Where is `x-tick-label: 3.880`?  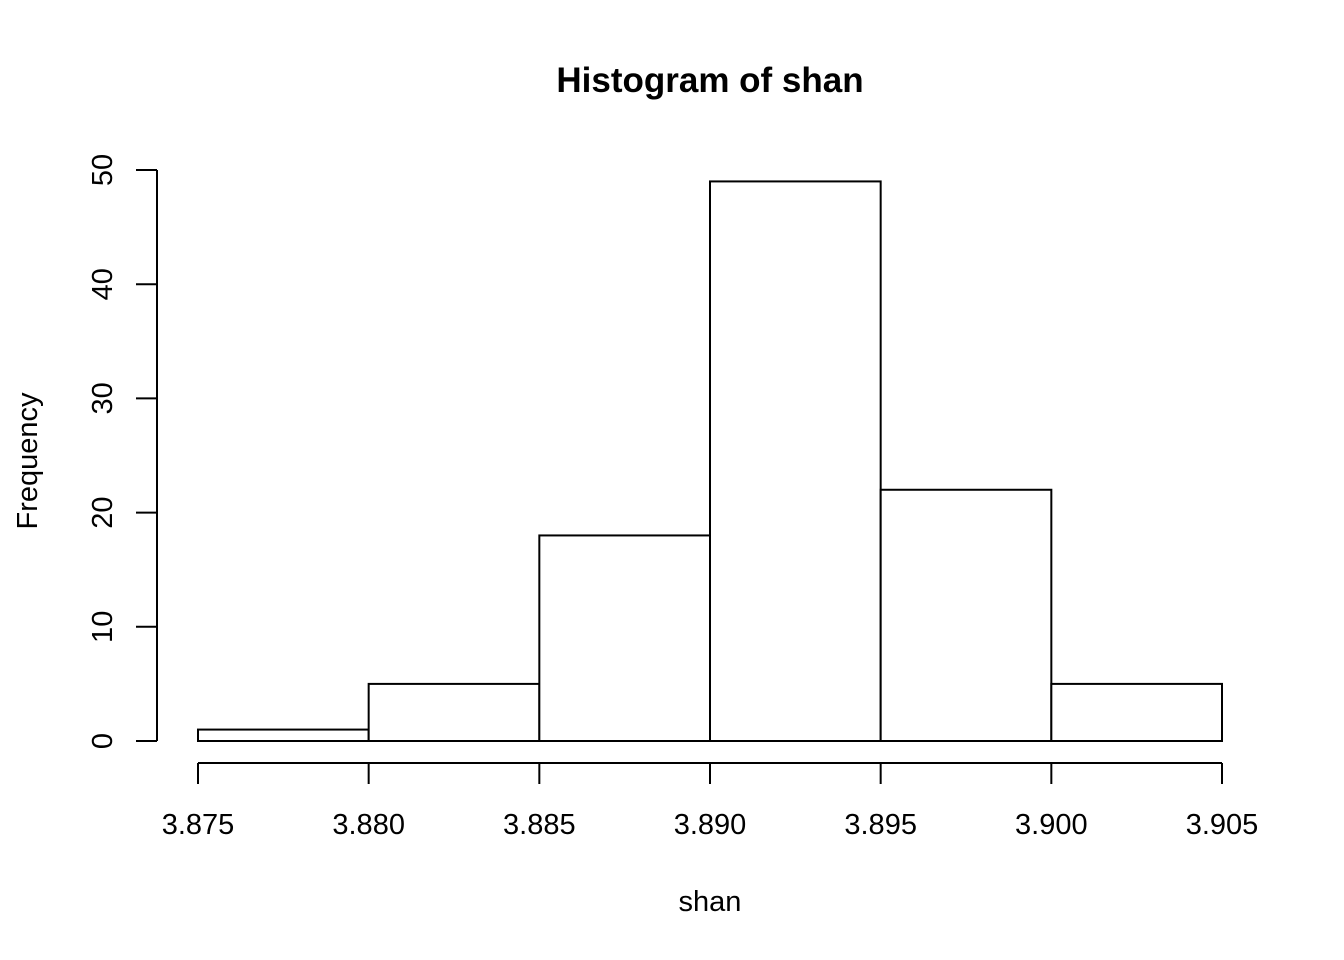 x-tick-label: 3.880 is located at coordinates (368, 825).